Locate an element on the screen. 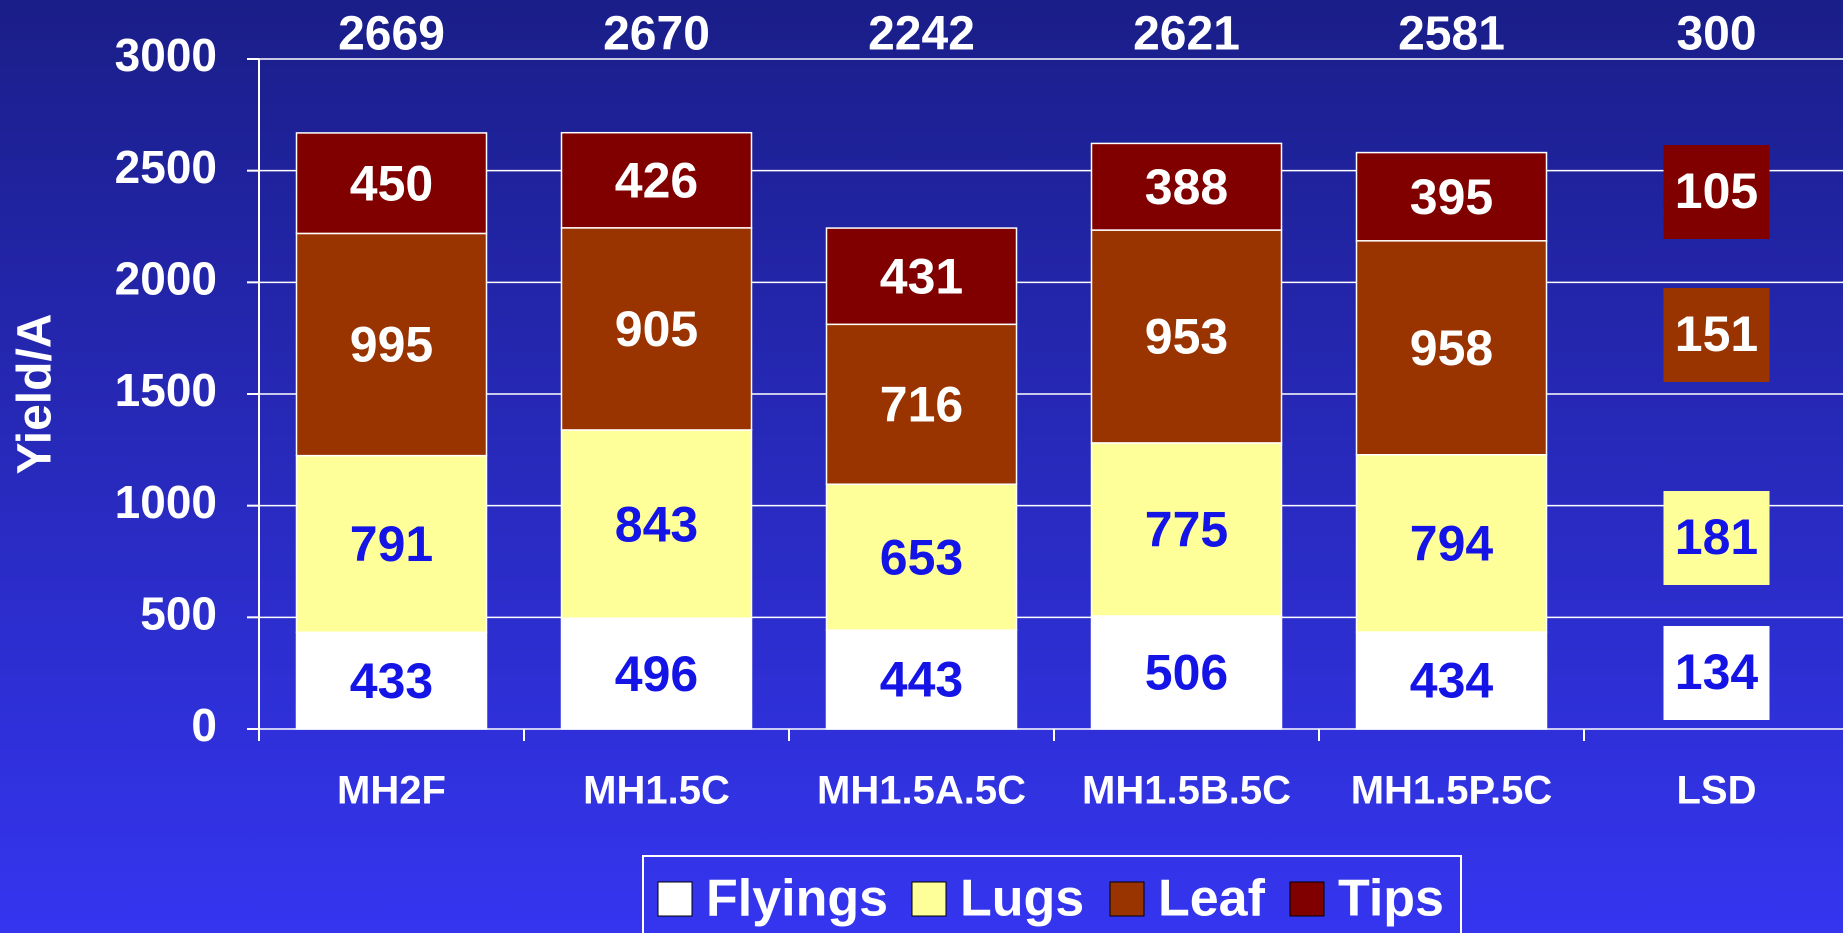  value-label: 958 is located at coordinates (1451, 348).